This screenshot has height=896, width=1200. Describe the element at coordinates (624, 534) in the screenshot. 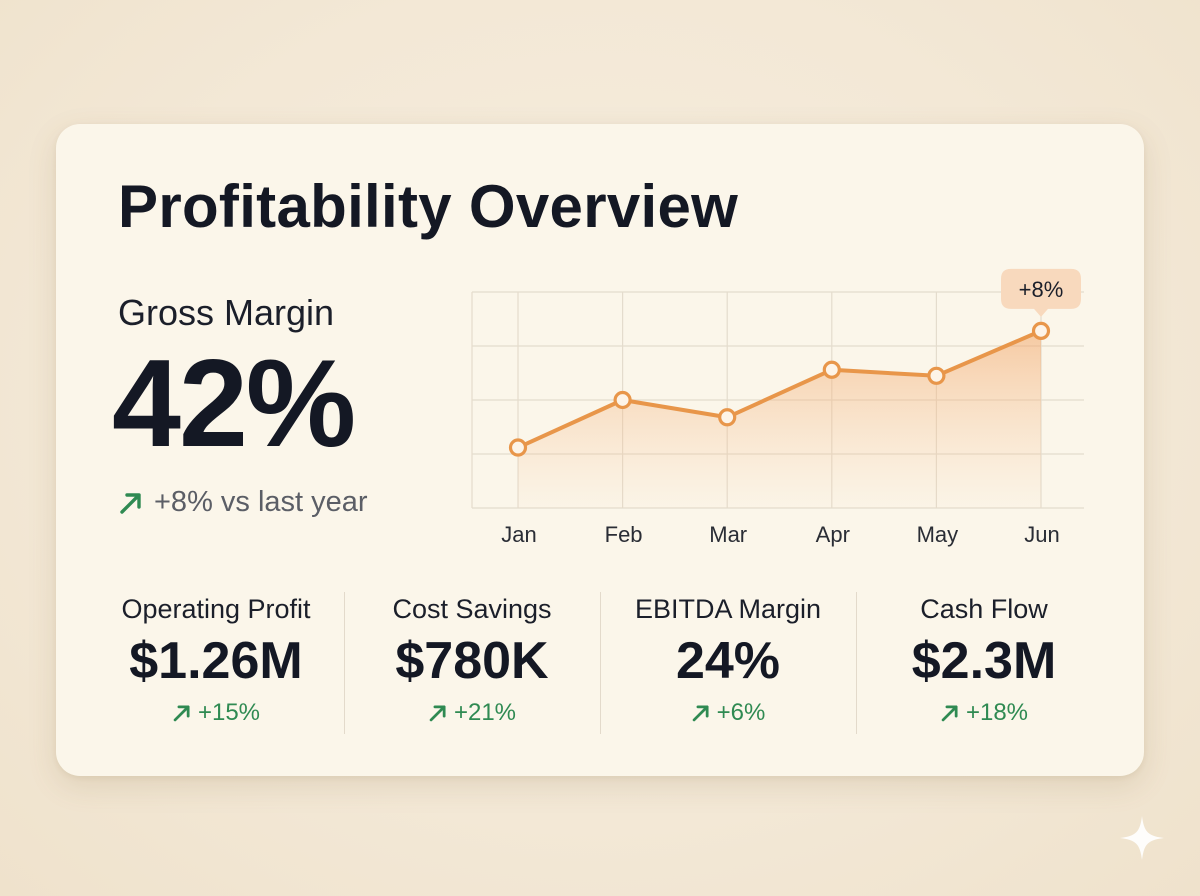

I see `x-tick-label: Feb` at that location.